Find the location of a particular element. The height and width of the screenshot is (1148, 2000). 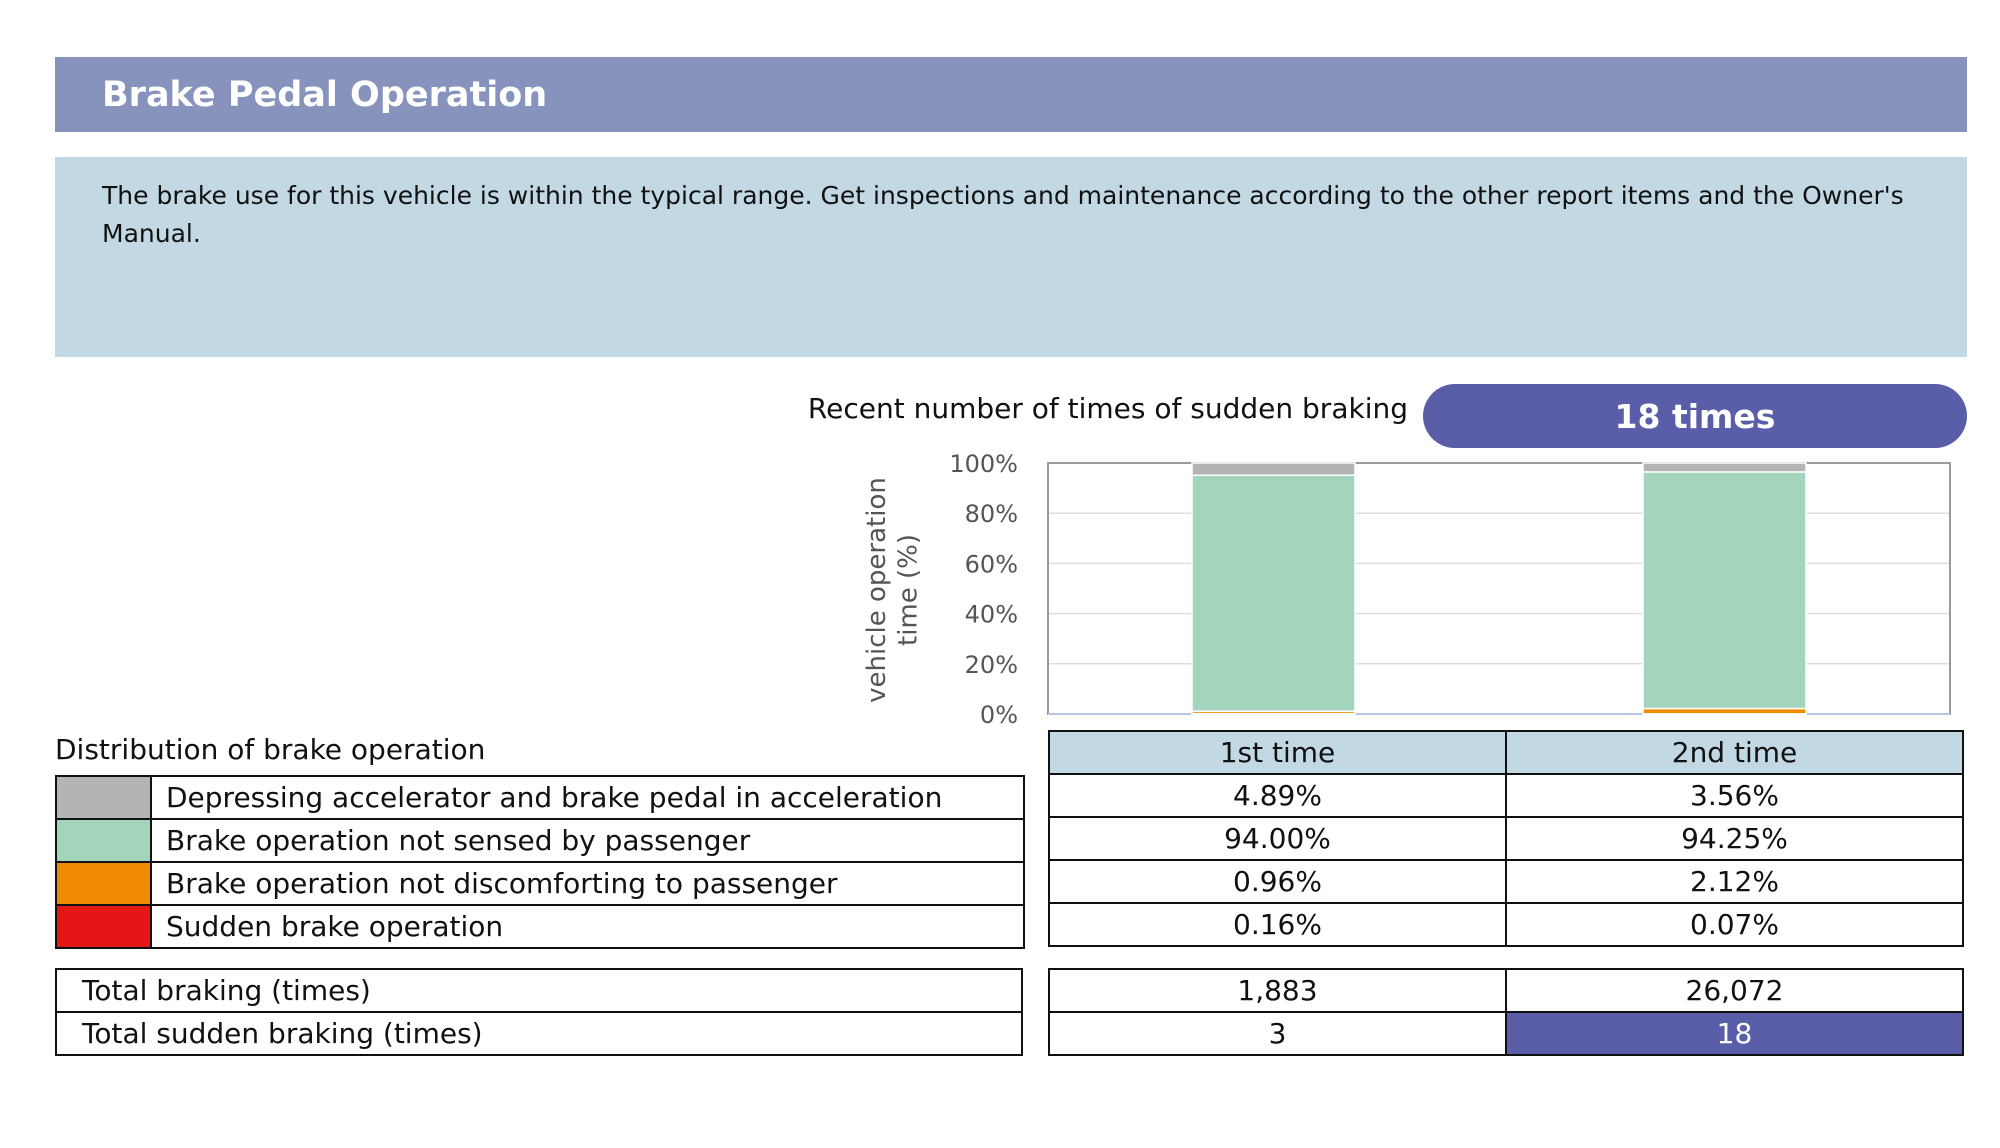

table-cell: 2.12% is located at coordinates (1734, 881).